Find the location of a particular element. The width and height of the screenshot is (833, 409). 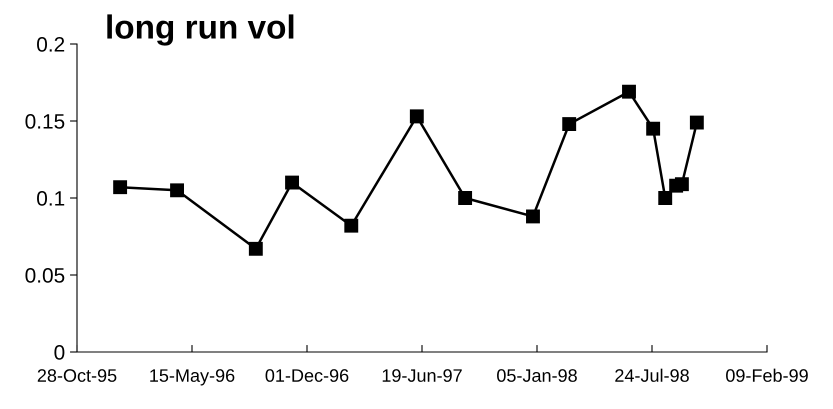

chart-title: long run vol is located at coordinates (200, 30).